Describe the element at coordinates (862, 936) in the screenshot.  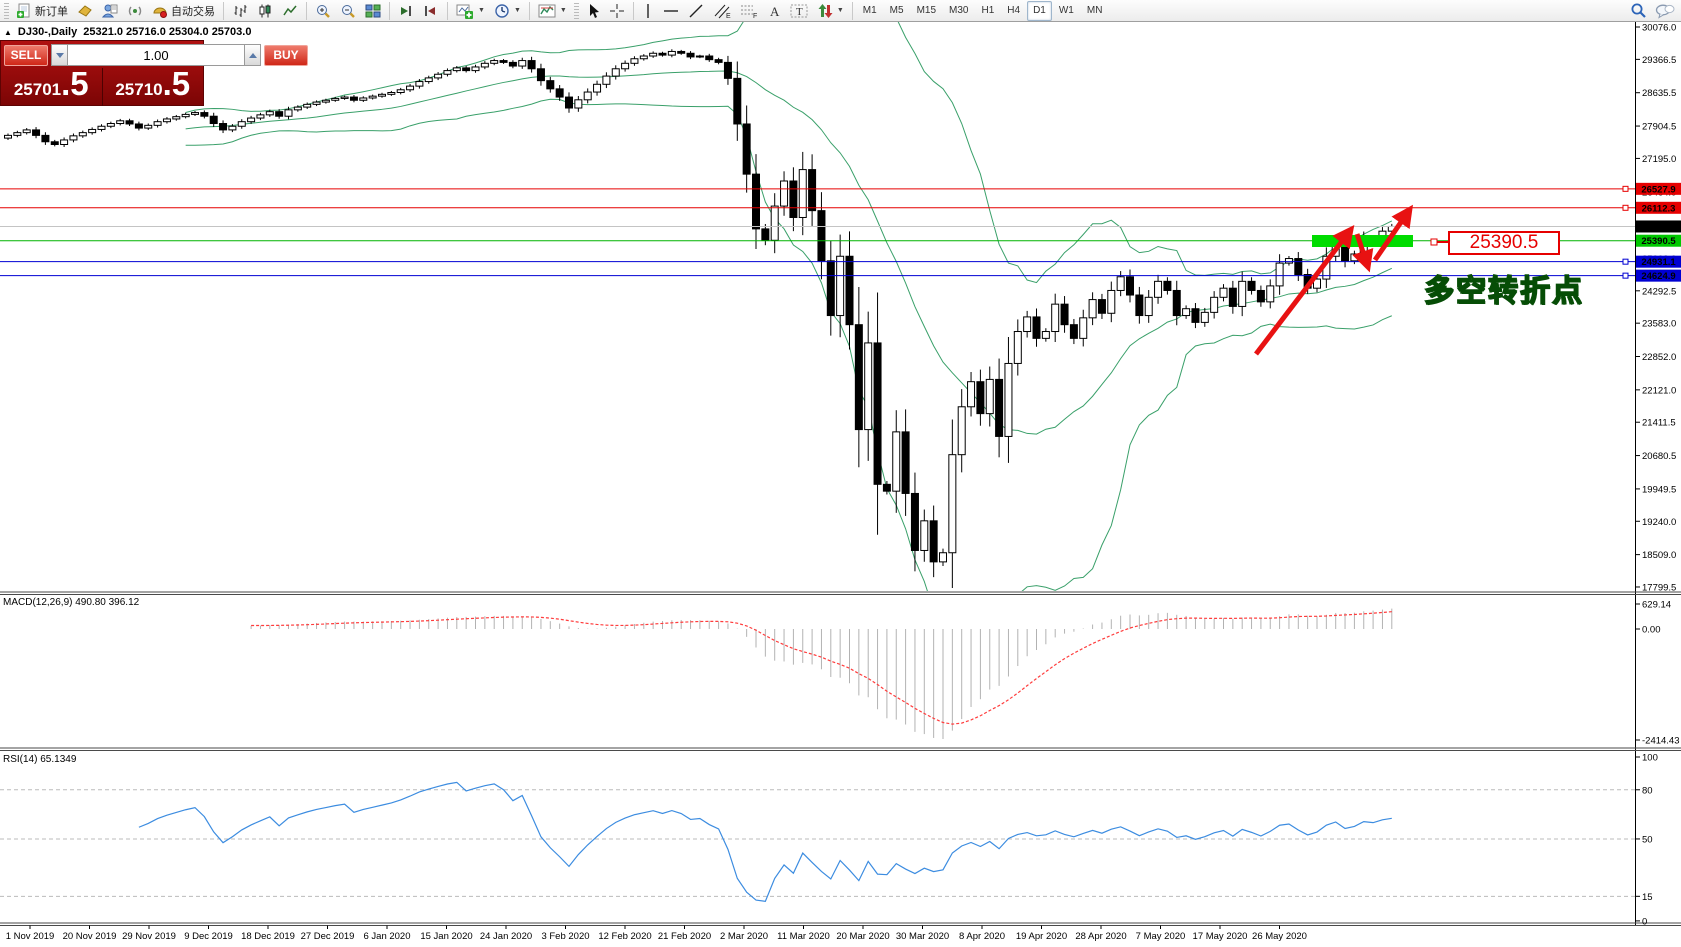
I see `time-tick-label: 20 Mar 2020` at that location.